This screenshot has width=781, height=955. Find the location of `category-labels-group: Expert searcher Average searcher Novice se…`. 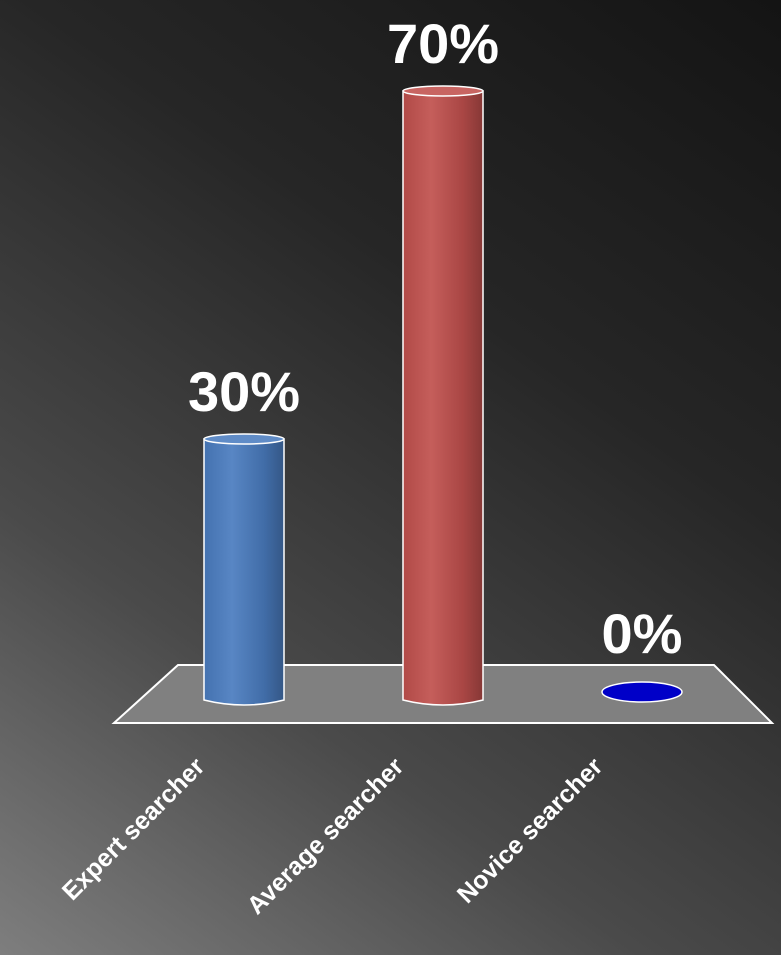

category-labels-group: Expert searcher Average searcher Novice se… is located at coordinates (333, 836).